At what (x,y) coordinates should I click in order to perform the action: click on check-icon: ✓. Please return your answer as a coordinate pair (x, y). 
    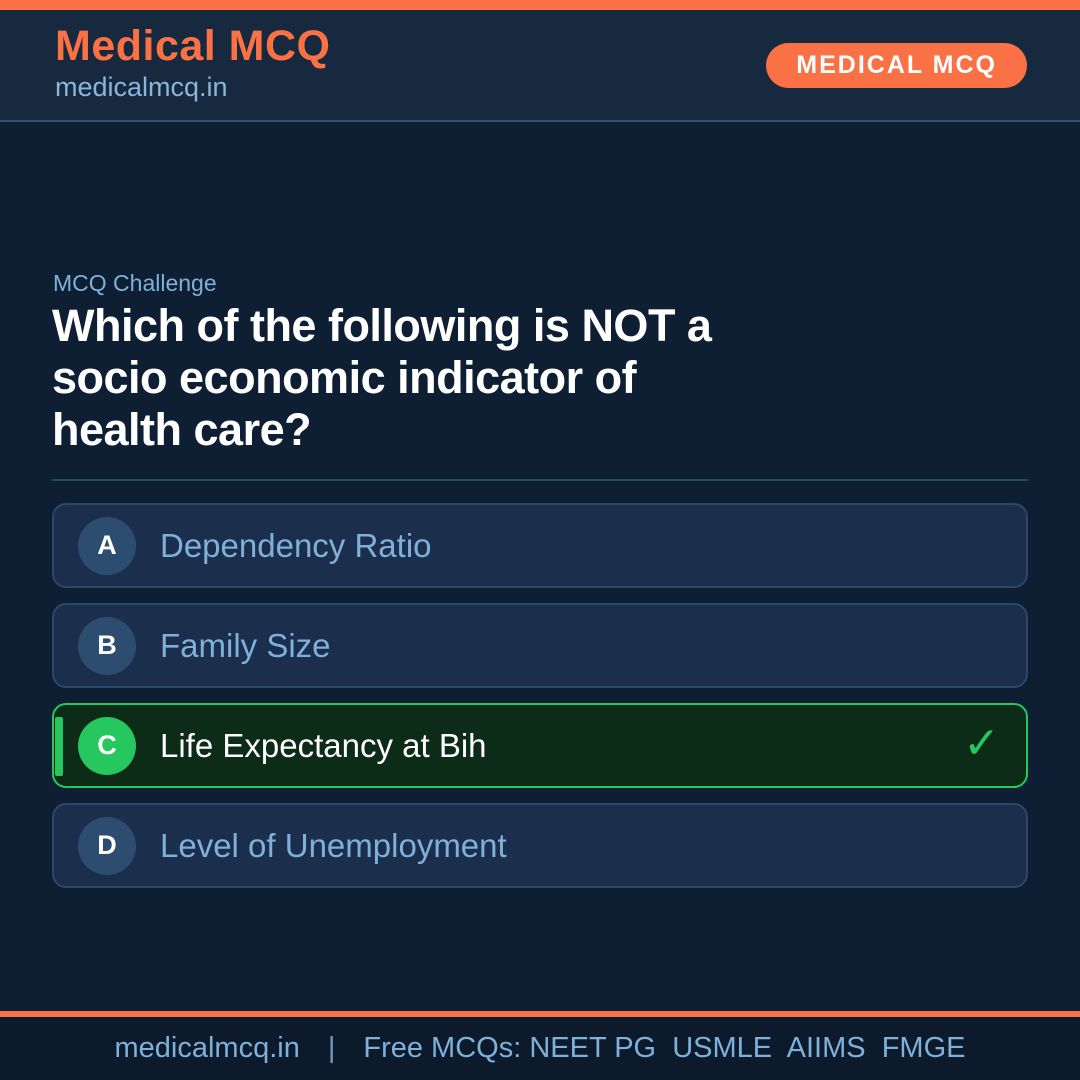
    Looking at the image, I should click on (981, 743).